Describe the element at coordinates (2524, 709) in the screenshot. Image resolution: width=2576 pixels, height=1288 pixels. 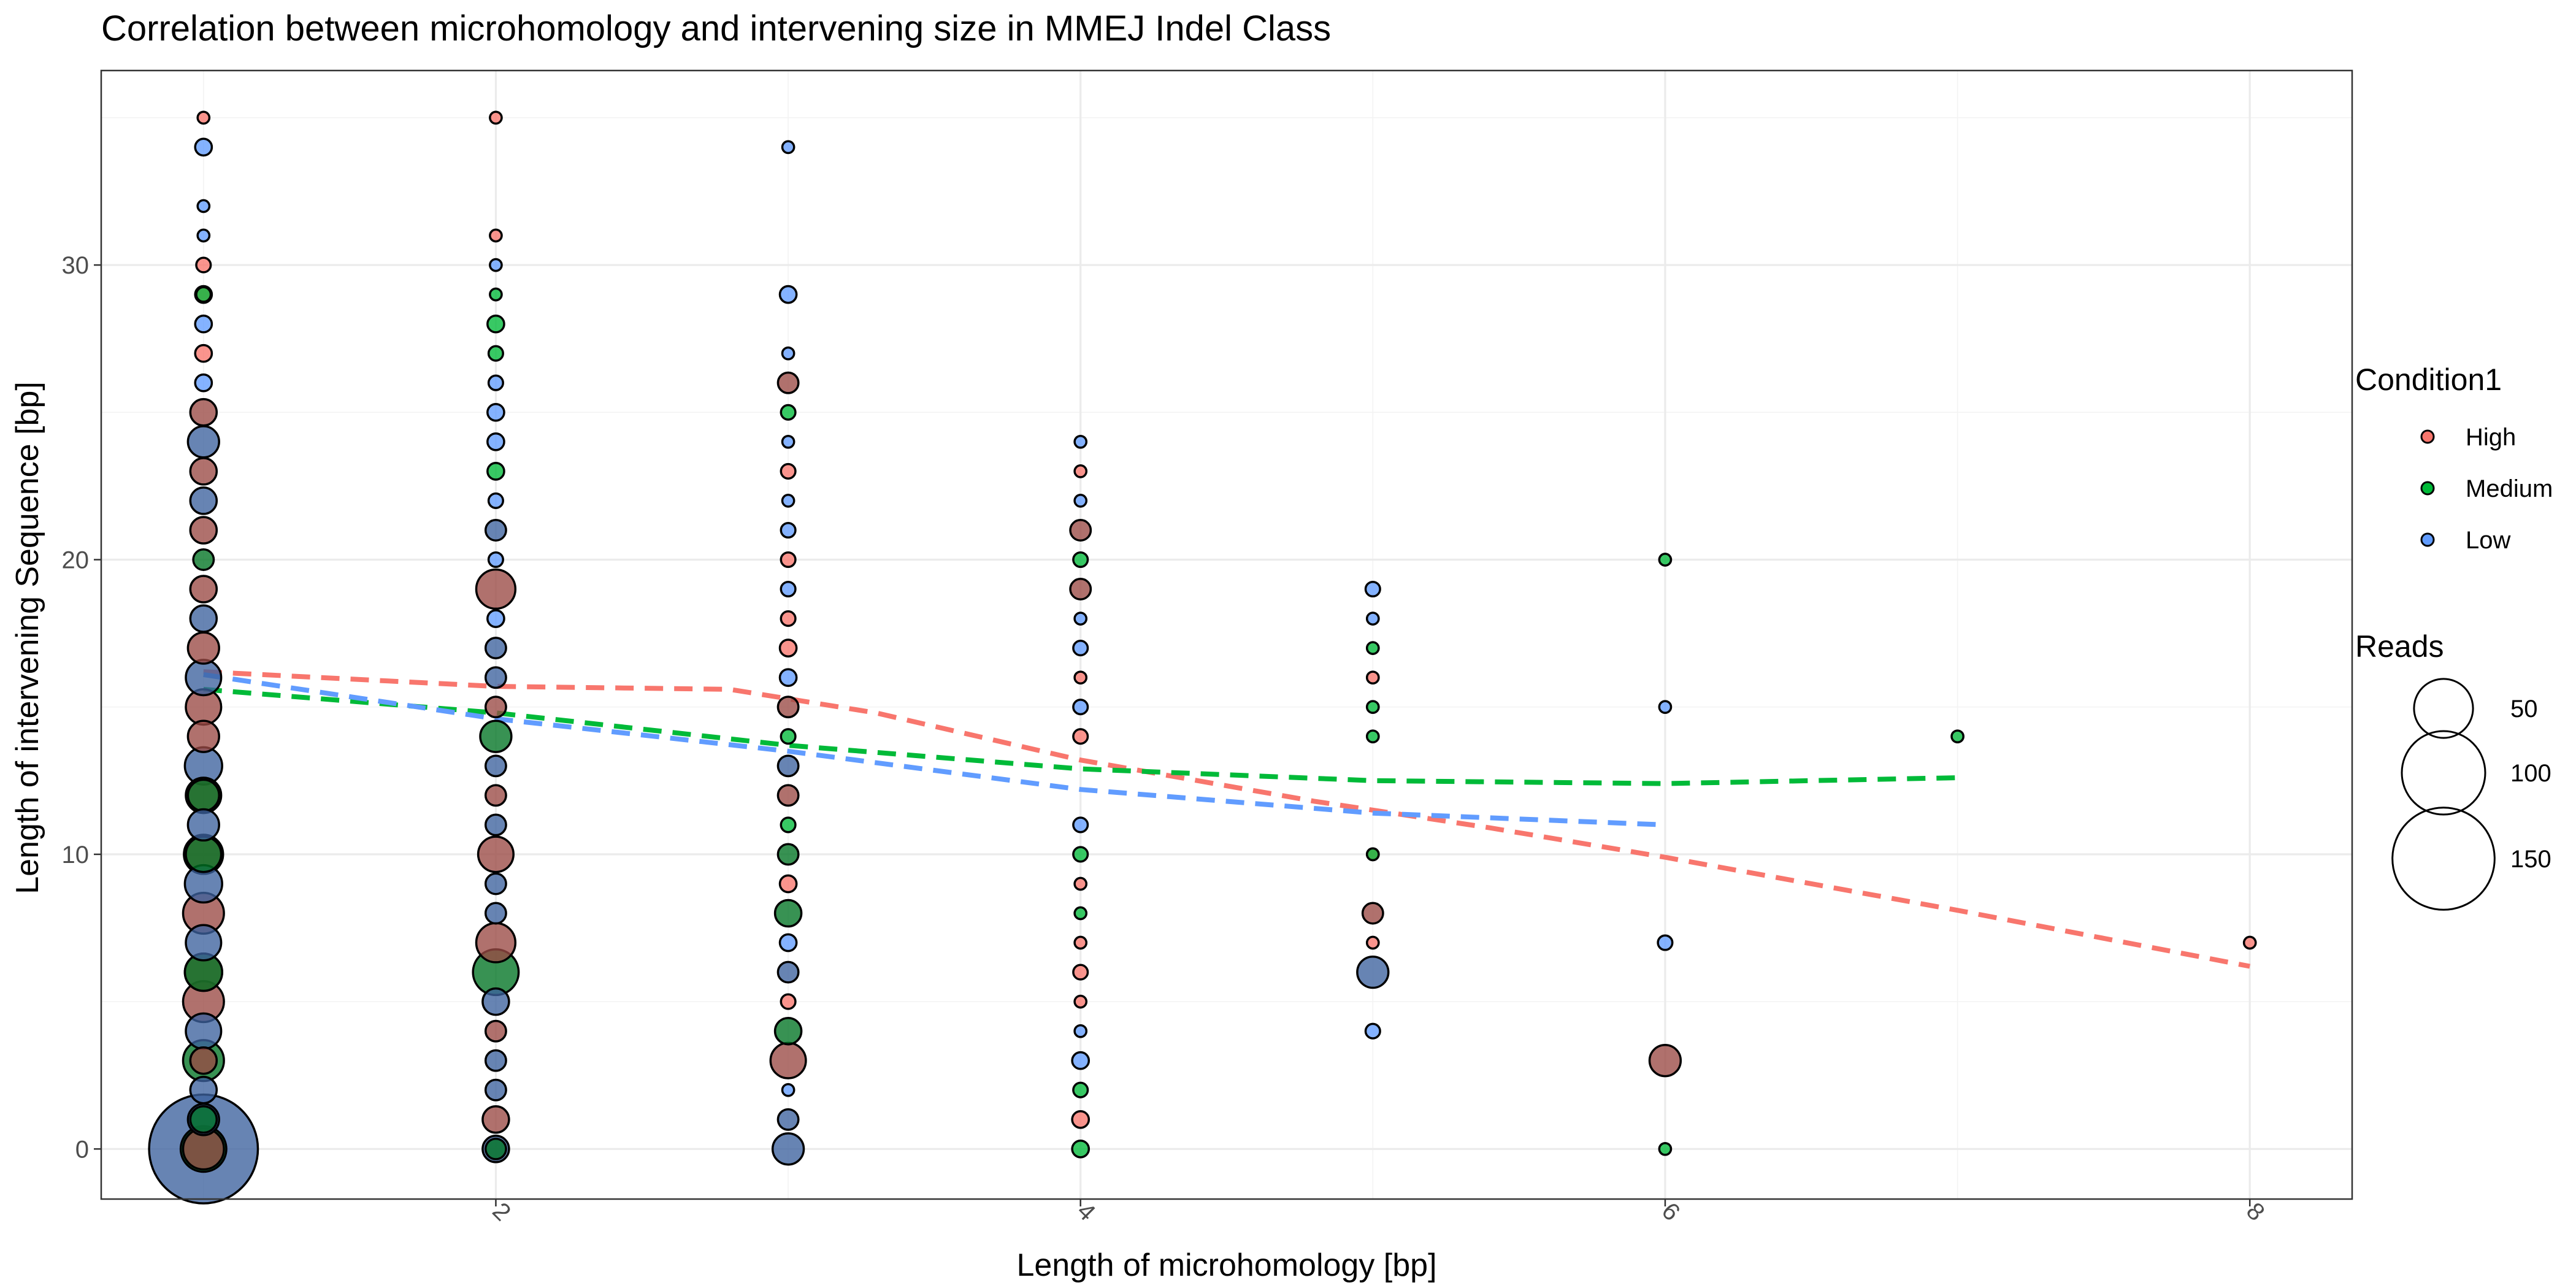
I see `legend-size-label: 50` at that location.